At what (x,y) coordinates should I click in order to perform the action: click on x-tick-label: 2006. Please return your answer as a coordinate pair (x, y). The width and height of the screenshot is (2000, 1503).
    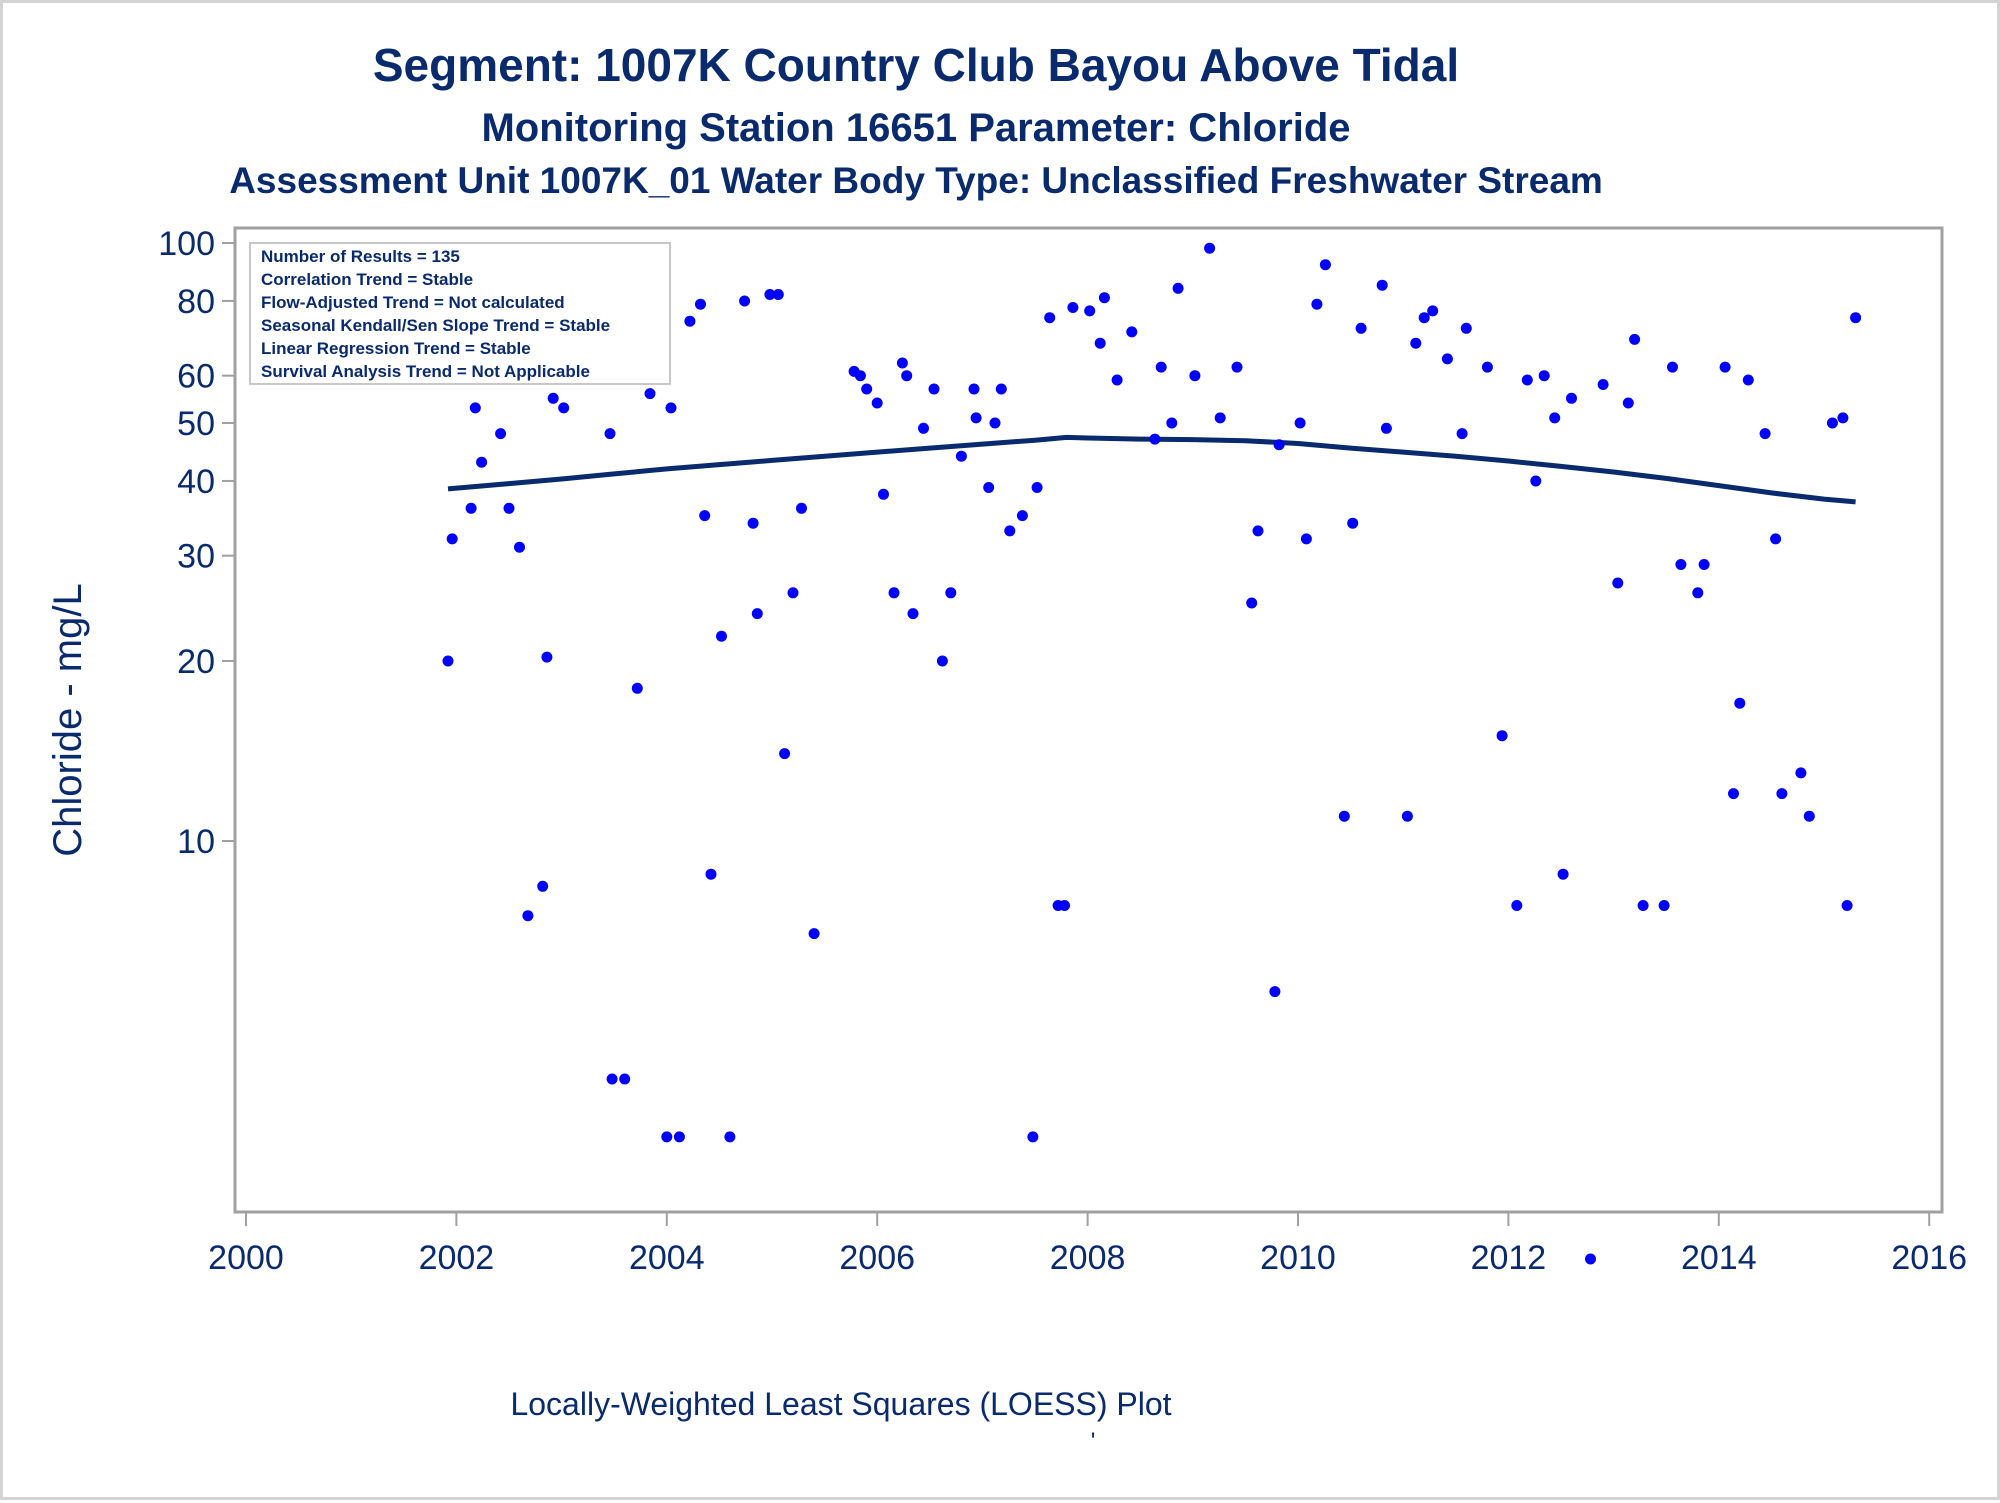
    Looking at the image, I should click on (877, 1258).